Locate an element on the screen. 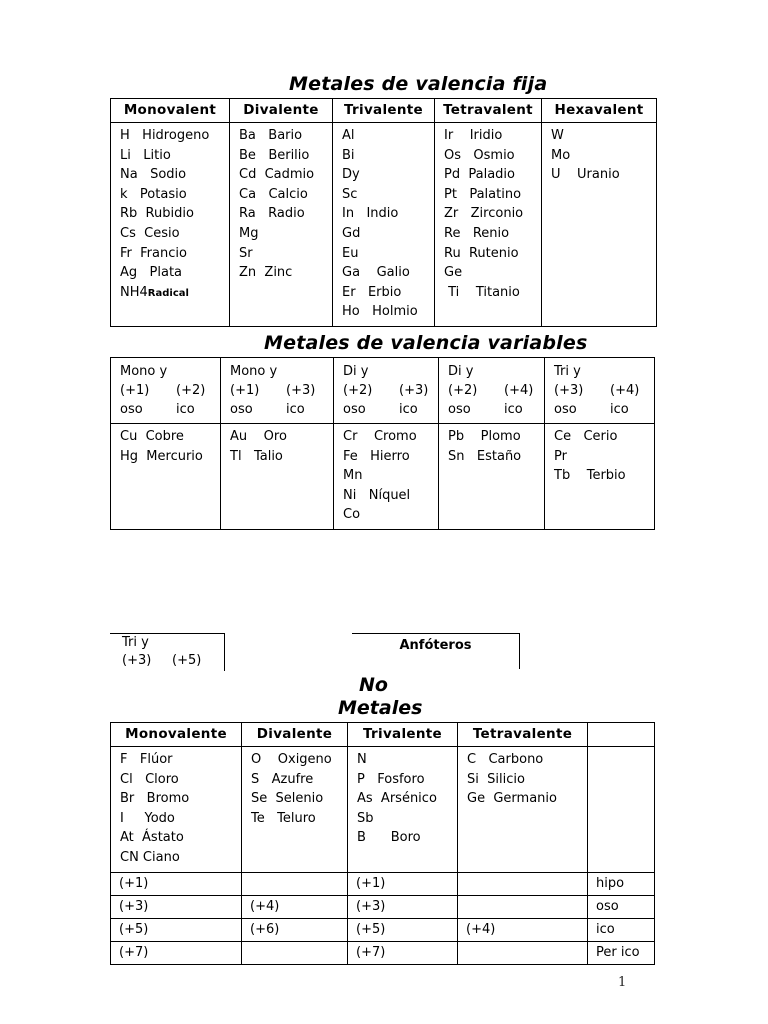 This screenshot has height=1024, width=768. list-item: Pb Plomo is located at coordinates (484, 436).